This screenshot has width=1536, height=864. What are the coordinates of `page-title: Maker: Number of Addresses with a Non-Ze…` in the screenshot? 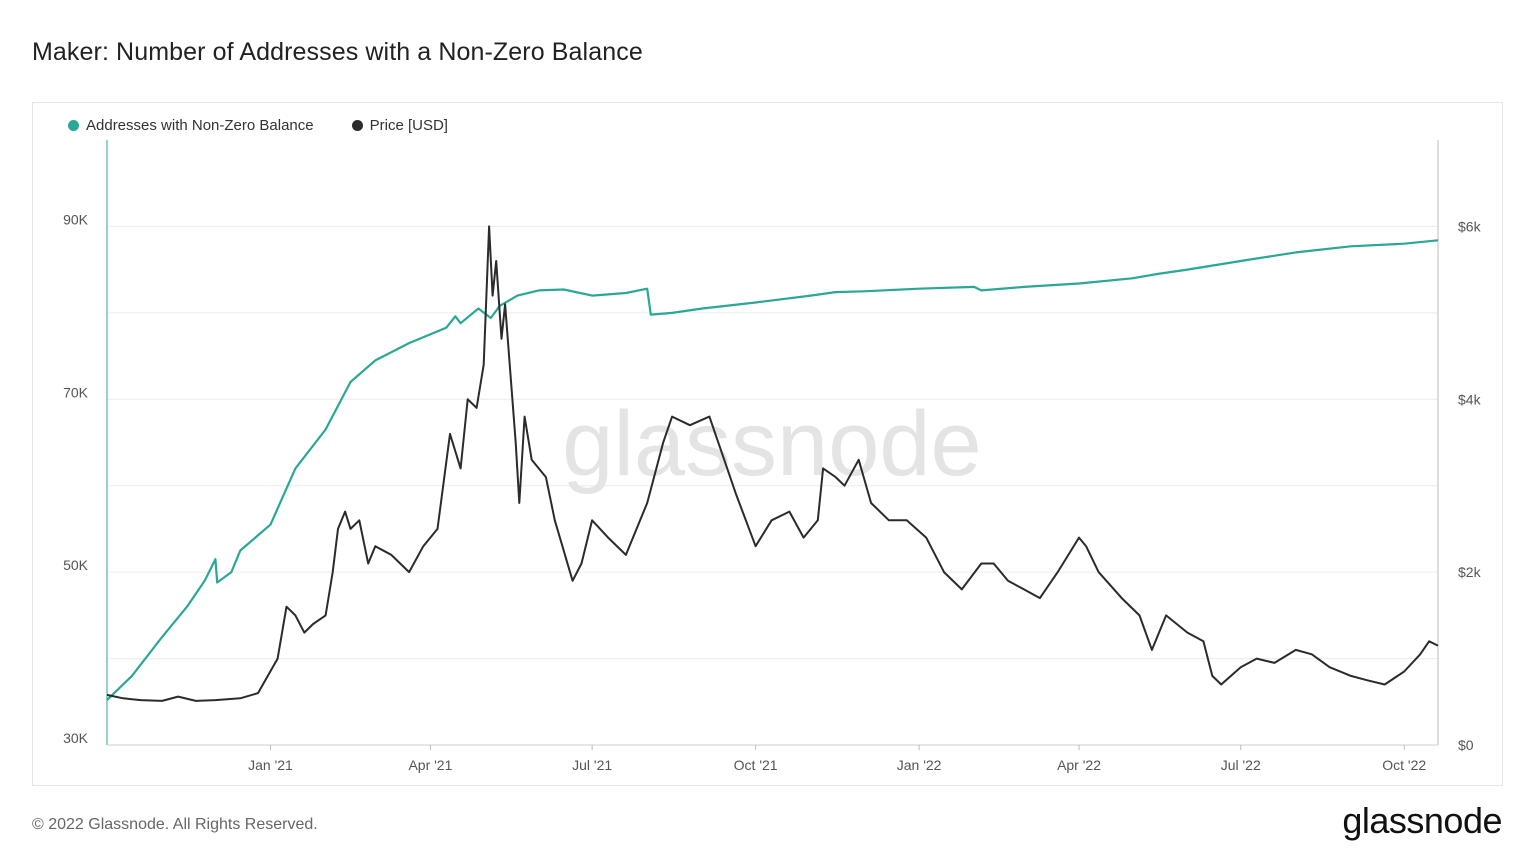 It's located at (337, 52).